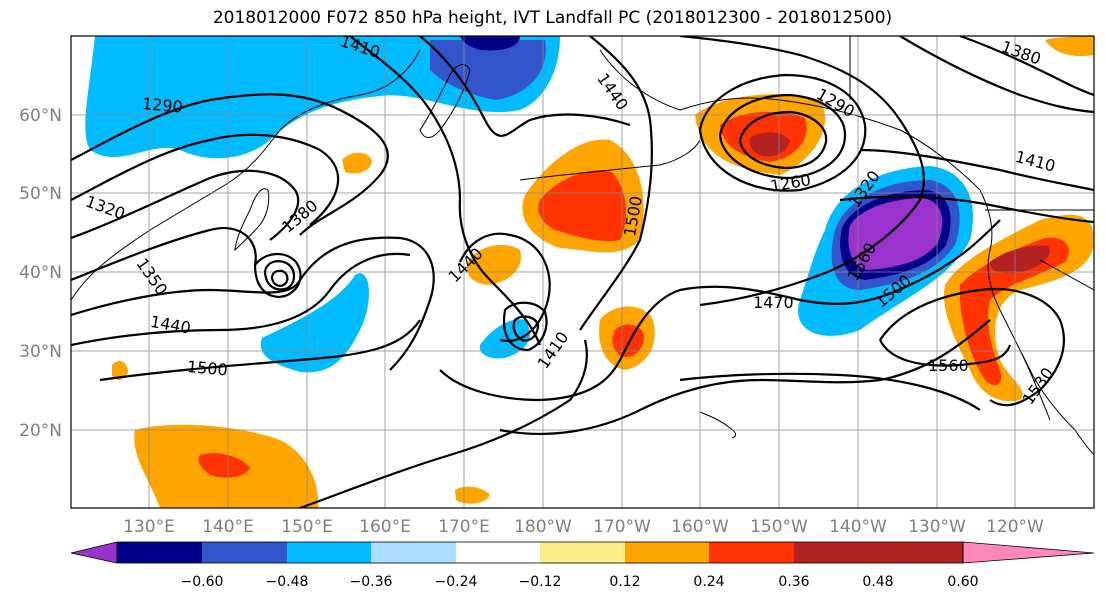 The width and height of the screenshot is (1105, 601). Describe the element at coordinates (385, 527) in the screenshot. I see `lon-label: 160°E` at that location.